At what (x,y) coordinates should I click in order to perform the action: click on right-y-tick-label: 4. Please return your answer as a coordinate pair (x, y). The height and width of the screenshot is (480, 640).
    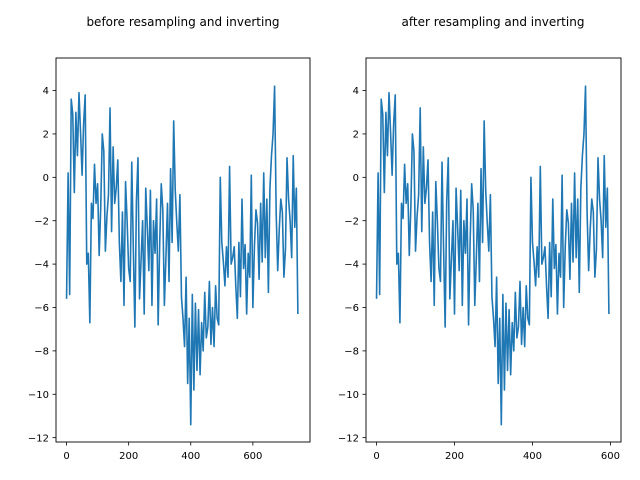
    Looking at the image, I should click on (356, 91).